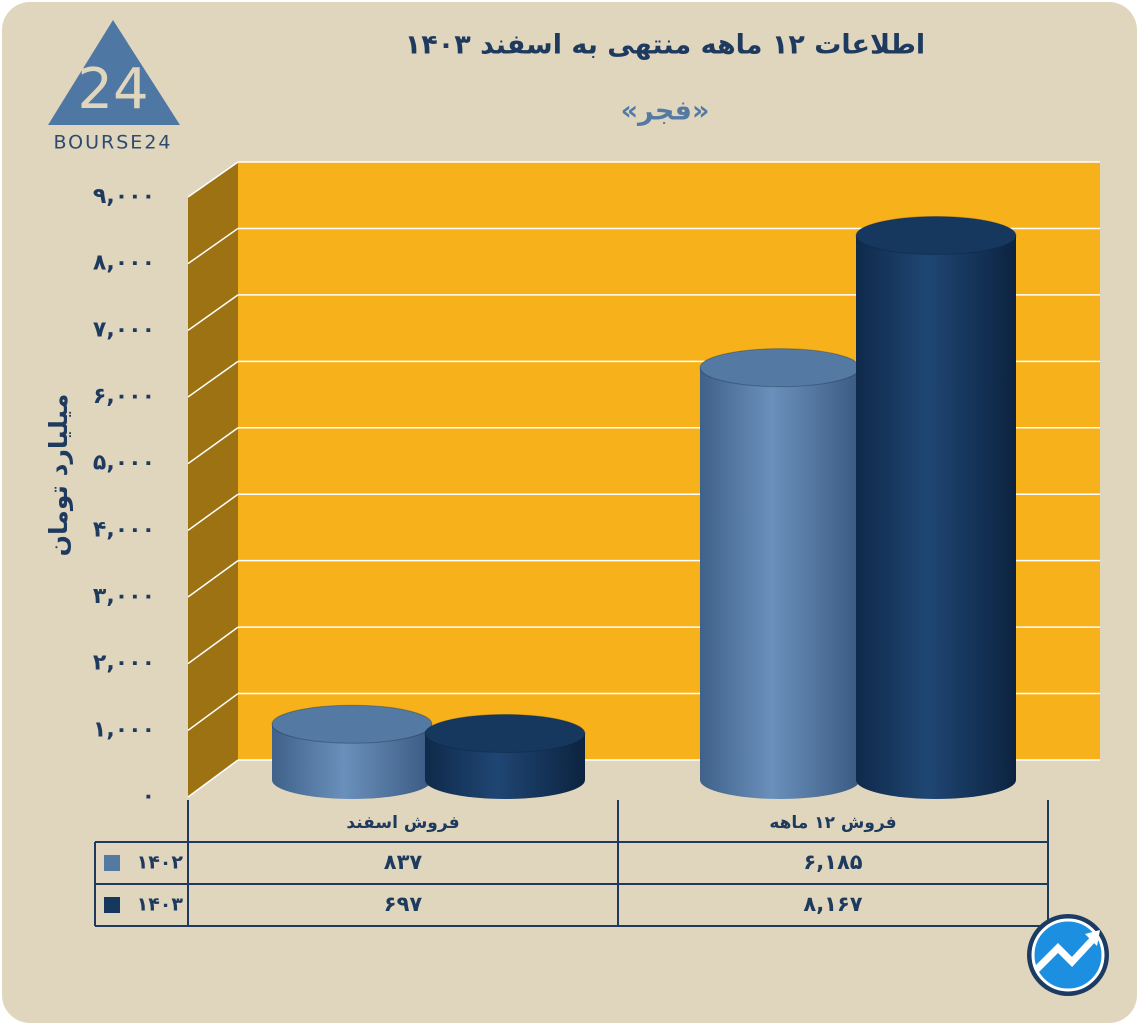 Image resolution: width=1139 pixels, height=1025 pixels. I want to click on value-label: ۶۹۷, so click(403, 904).